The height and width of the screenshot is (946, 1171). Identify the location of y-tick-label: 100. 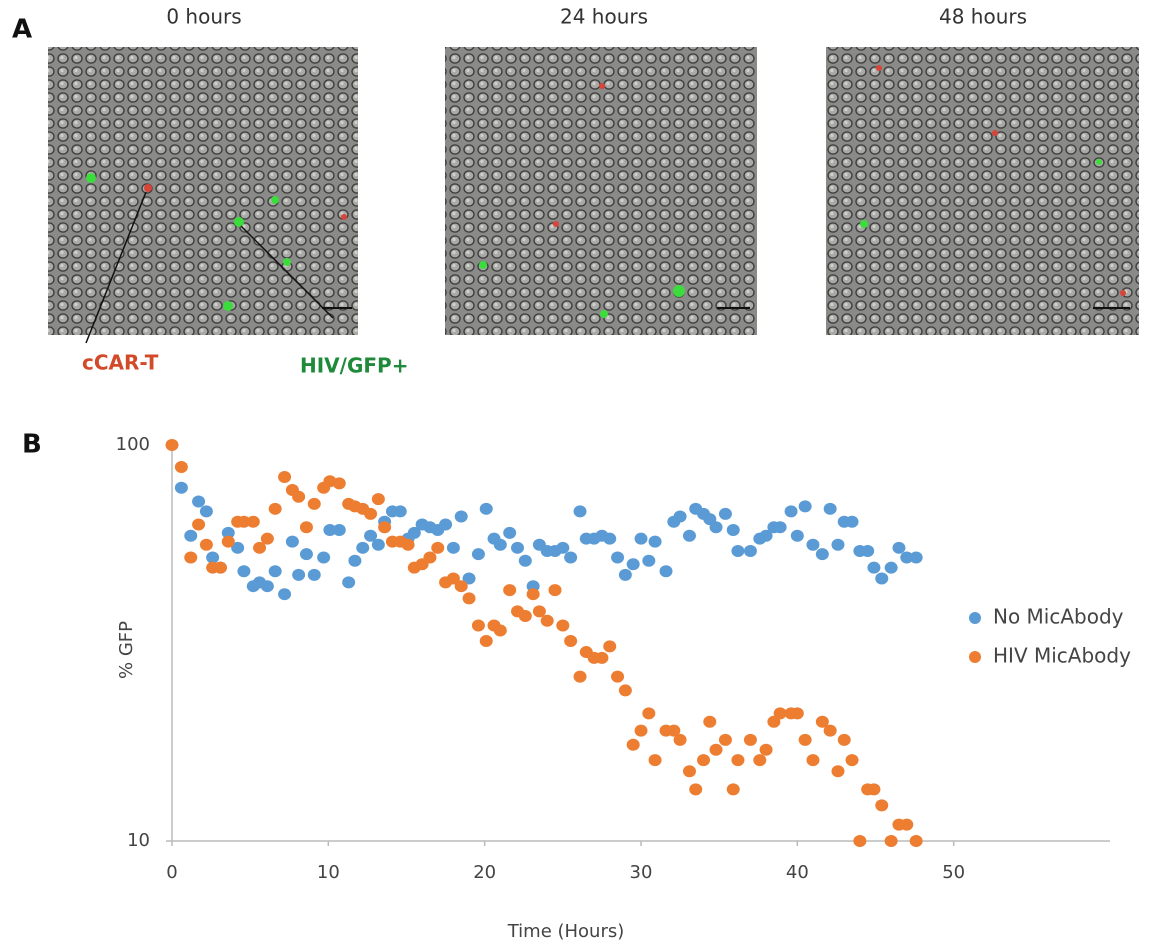
(133, 444).